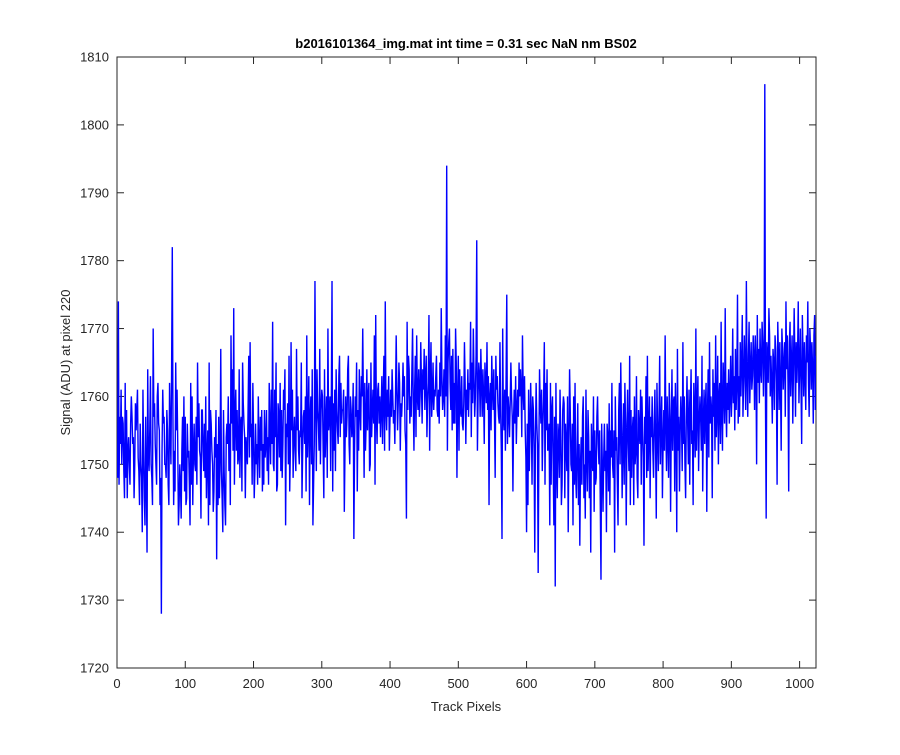 Image resolution: width=900 pixels, height=755 pixels. Describe the element at coordinates (94, 260) in the screenshot. I see `y-tick-label: 1780` at that location.